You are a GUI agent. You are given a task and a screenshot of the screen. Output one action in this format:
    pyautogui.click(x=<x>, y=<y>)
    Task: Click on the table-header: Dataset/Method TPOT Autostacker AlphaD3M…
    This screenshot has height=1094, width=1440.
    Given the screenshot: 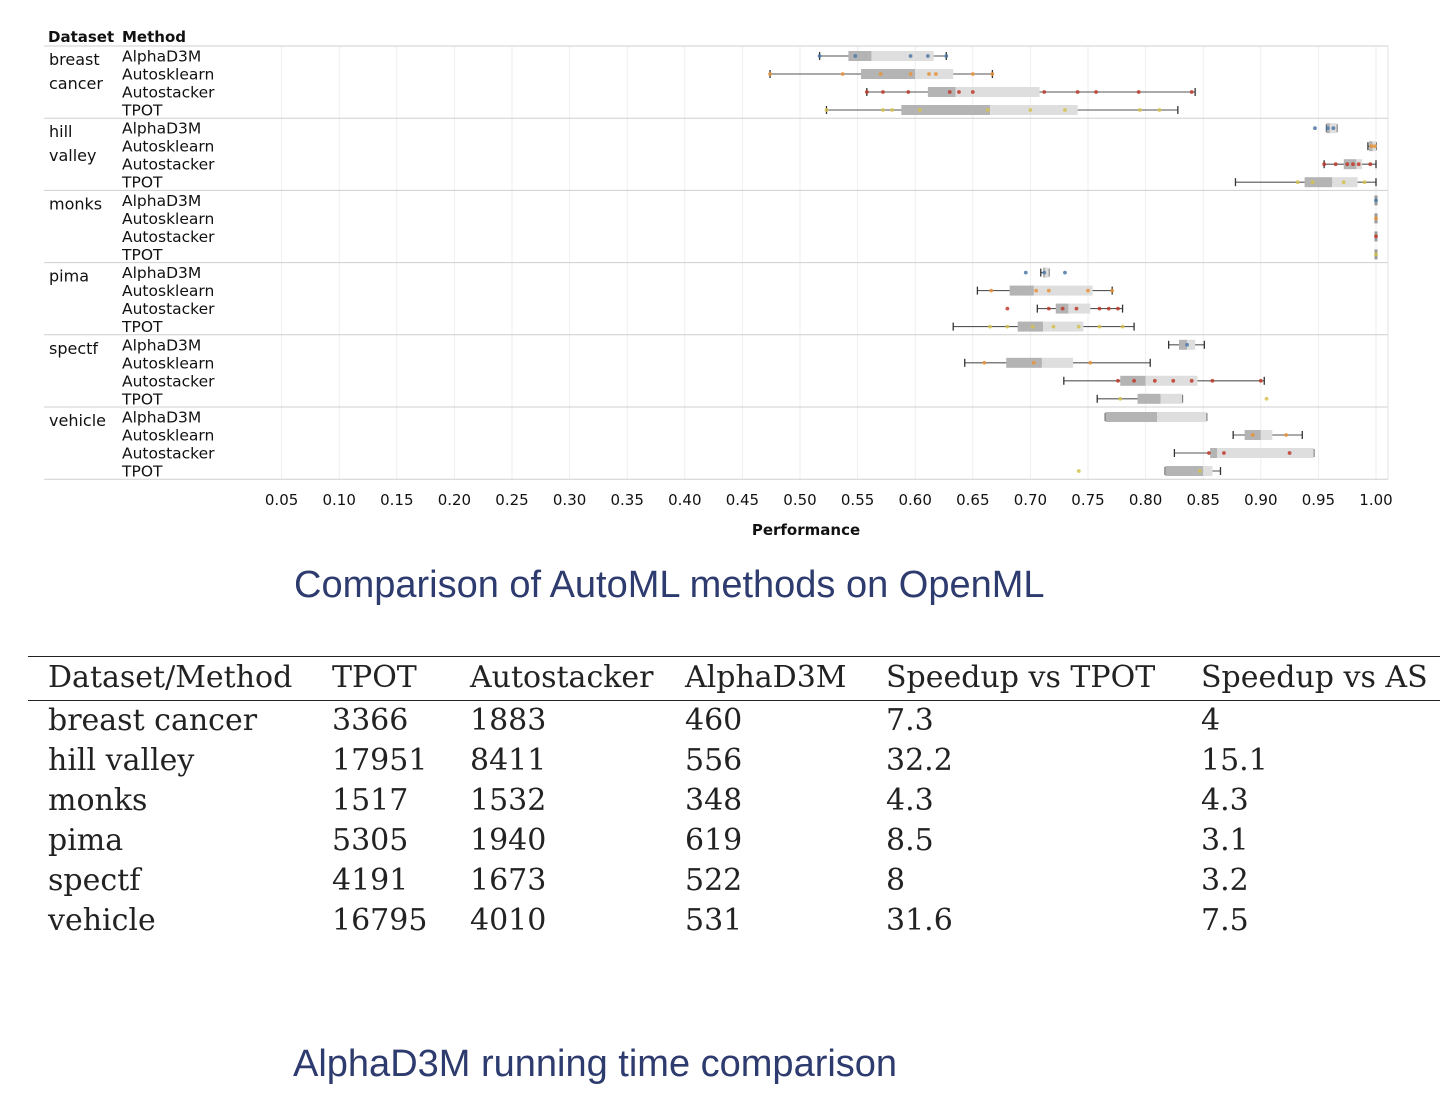 What is the action you would take?
    pyautogui.click(x=734, y=678)
    